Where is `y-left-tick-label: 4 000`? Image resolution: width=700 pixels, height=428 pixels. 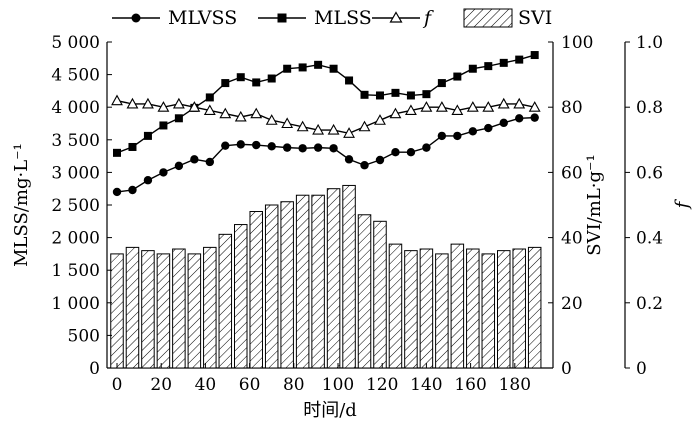
y-left-tick-label: 4 000 is located at coordinates (75, 108).